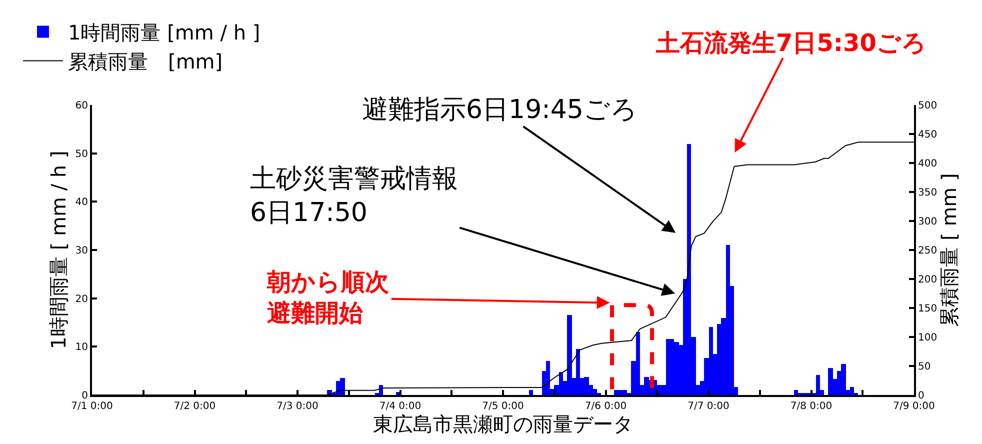 This screenshot has height=444, width=982. What do you see at coordinates (145, 62) in the screenshot?
I see `legend-label: 累積雨量 [mm]` at bounding box center [145, 62].